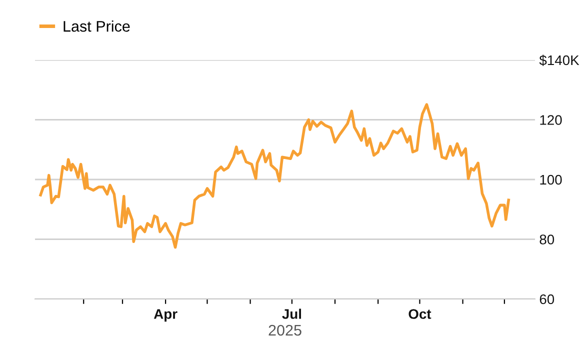  I want to click on y-tick-label: 60, so click(547, 299).